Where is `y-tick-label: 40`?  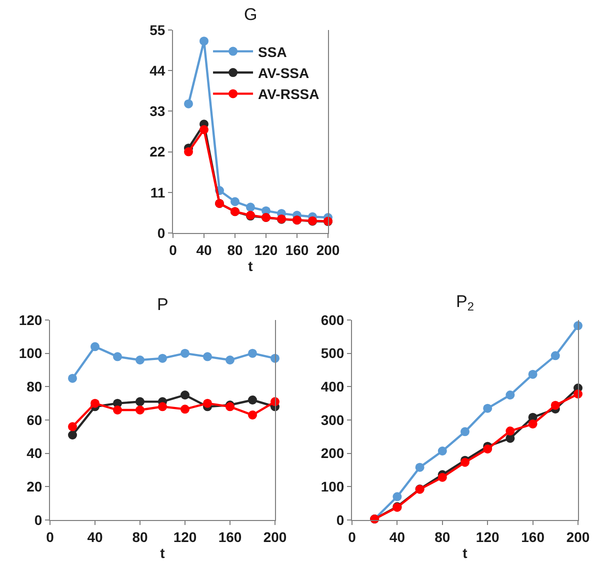 y-tick-label: 40 is located at coordinates (34, 453).